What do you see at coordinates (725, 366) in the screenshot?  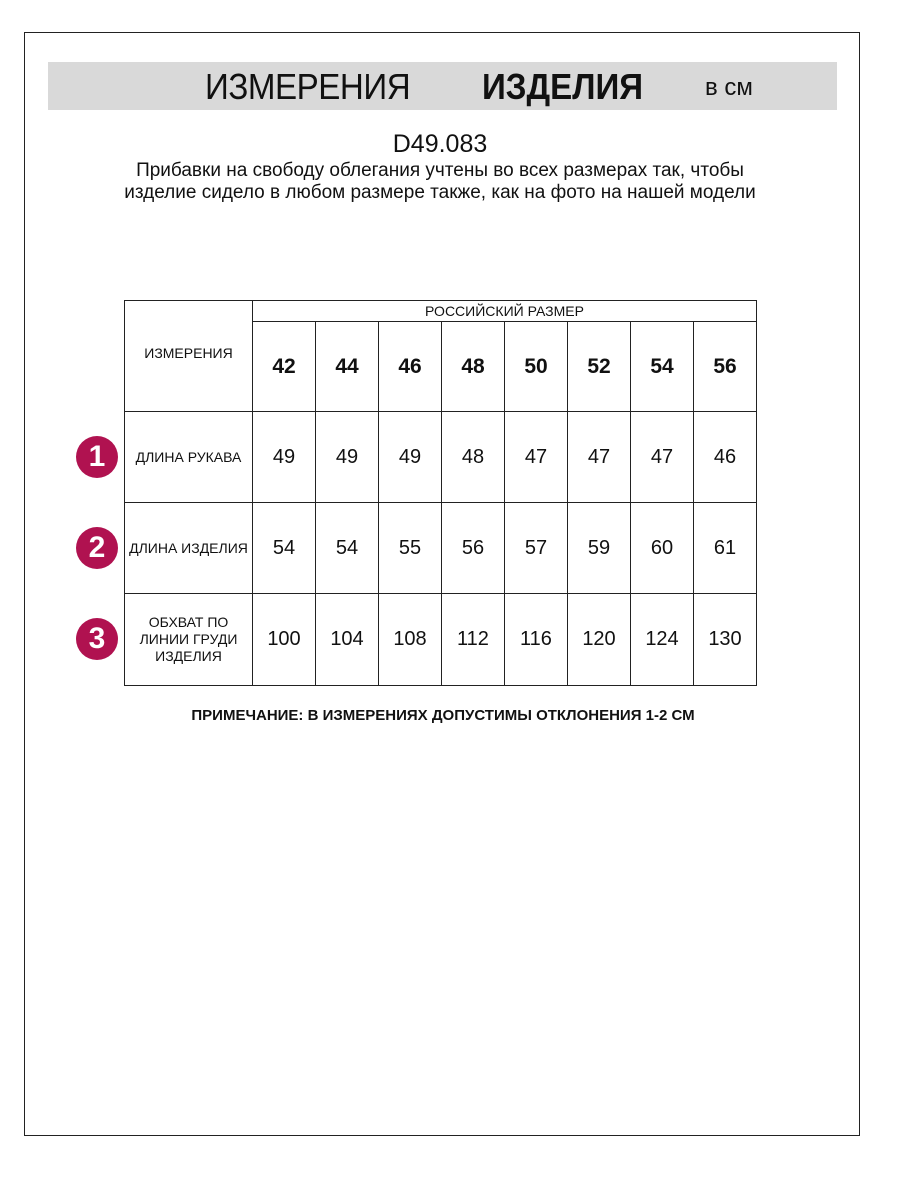 I see `size-header: 56` at bounding box center [725, 366].